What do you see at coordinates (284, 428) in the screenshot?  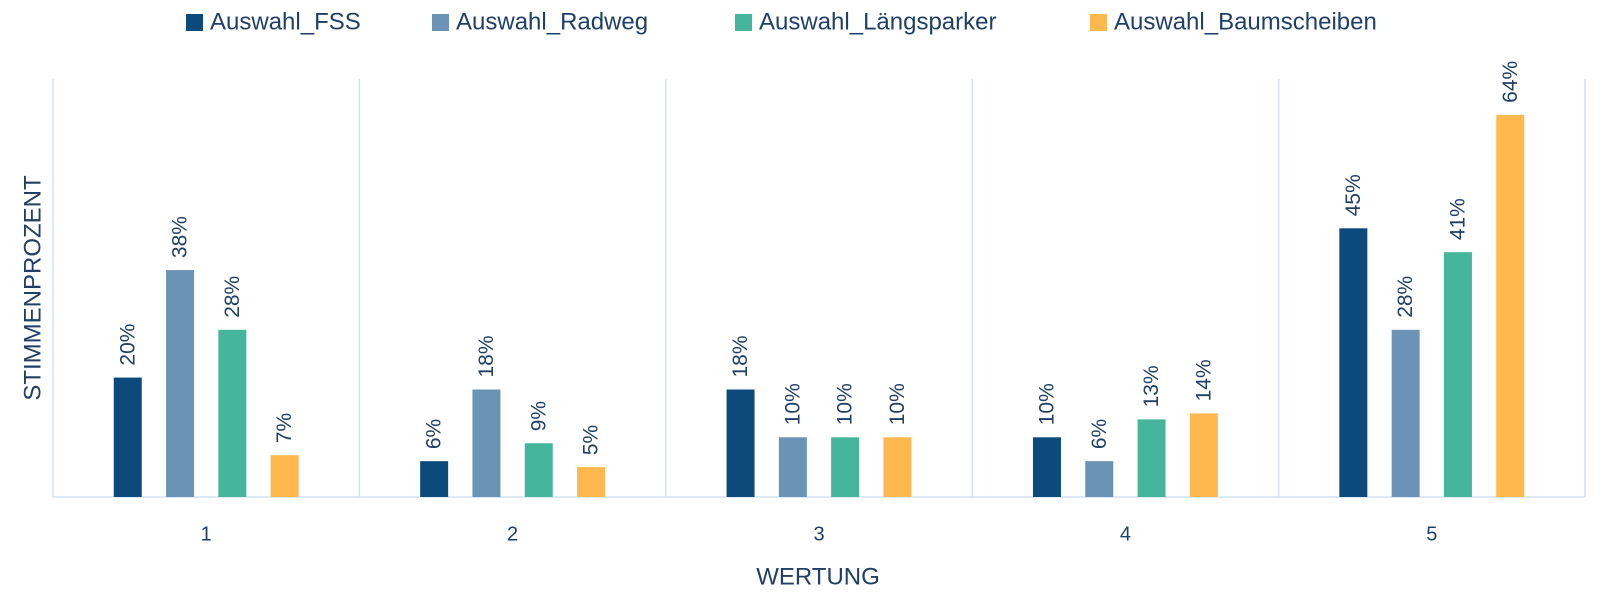 I see `data-label: 7%` at bounding box center [284, 428].